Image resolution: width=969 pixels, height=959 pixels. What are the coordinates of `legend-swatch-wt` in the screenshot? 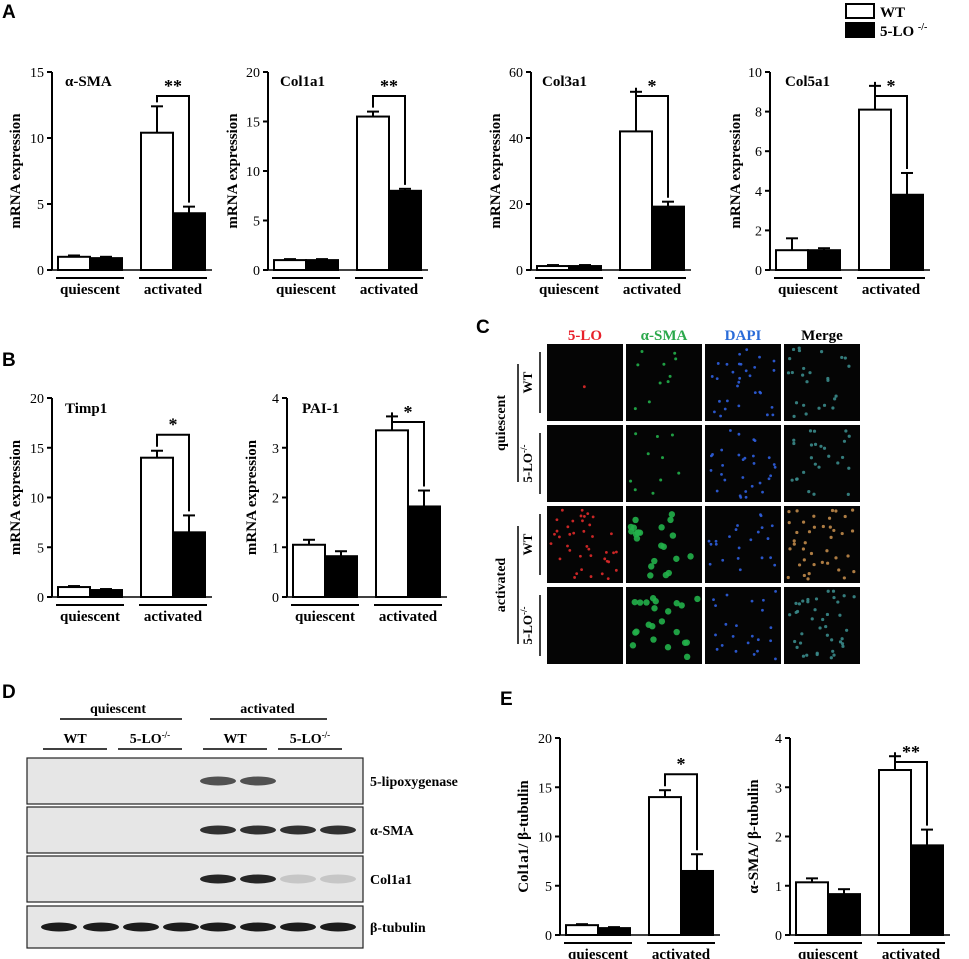 It's located at (860, 11).